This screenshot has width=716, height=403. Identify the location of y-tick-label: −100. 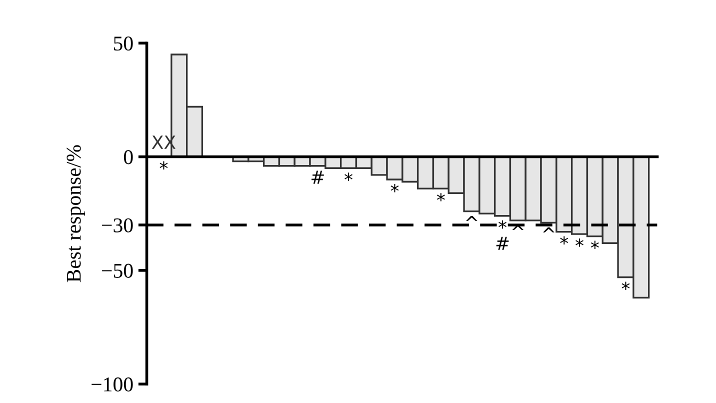
(112, 384).